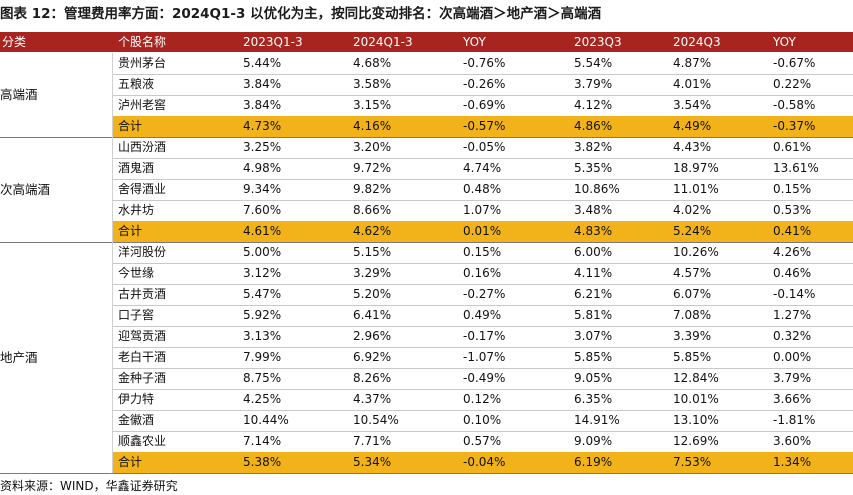 The image size is (853, 495). I want to click on table-row: 顺鑫农业 7.14% 7.71% 0.57% 9.09% 12.69% 3.60%, so click(426, 441).